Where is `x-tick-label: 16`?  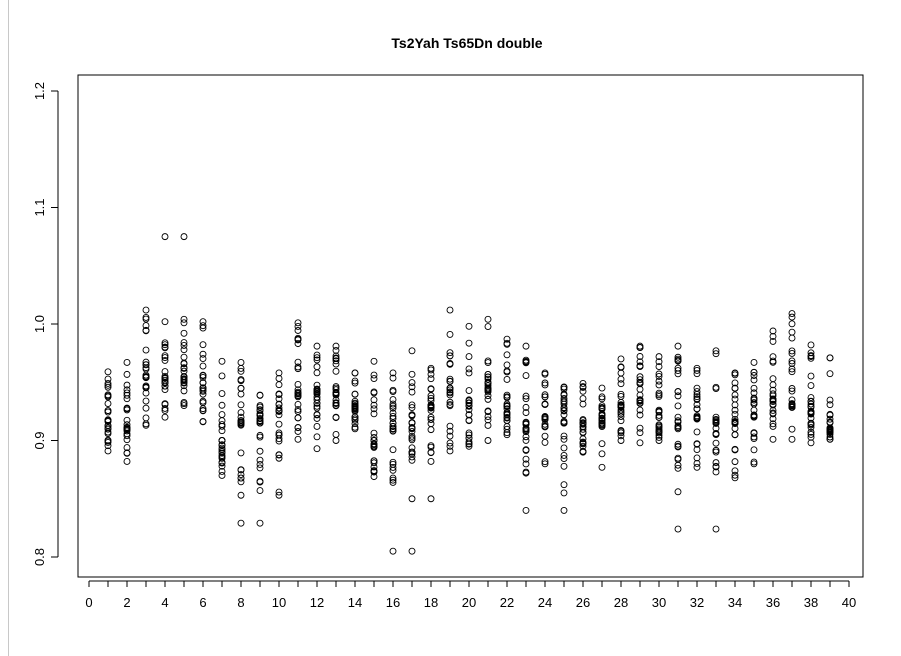
x-tick-label: 16 is located at coordinates (393, 602).